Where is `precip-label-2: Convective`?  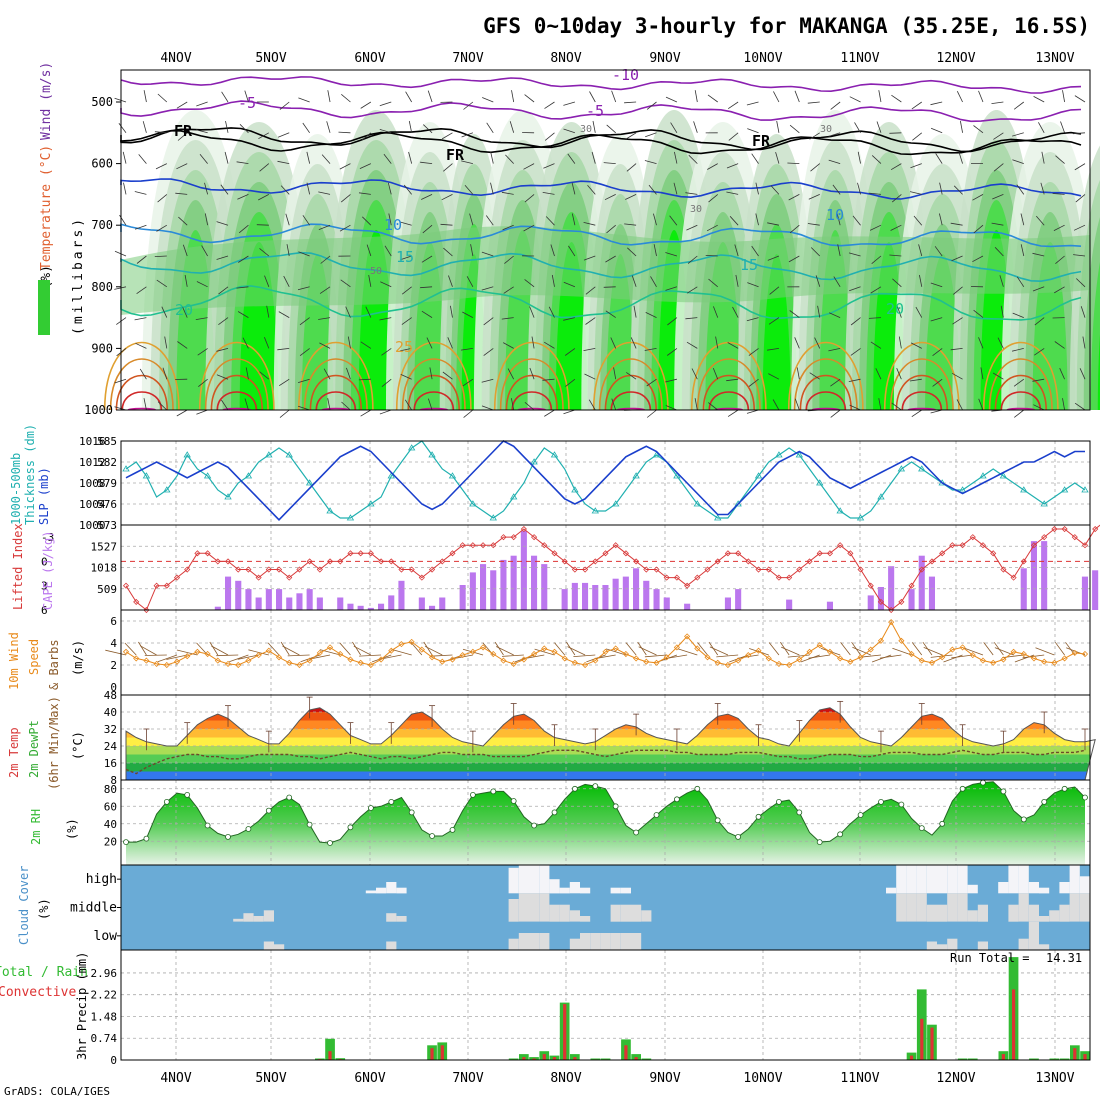
precip-label-2: Convective is located at coordinates (38, 992).